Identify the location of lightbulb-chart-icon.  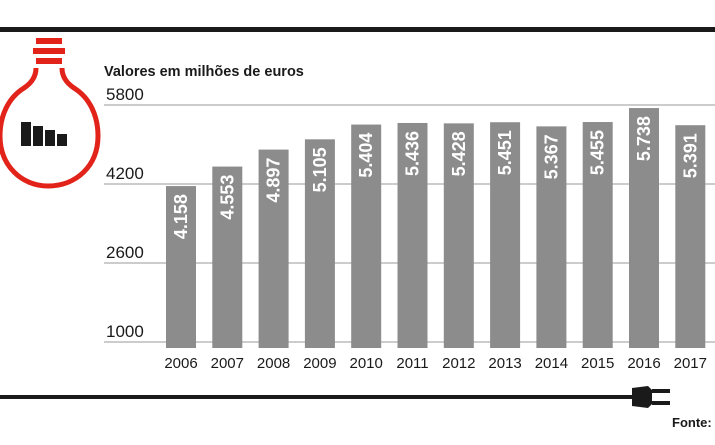
(50, 113).